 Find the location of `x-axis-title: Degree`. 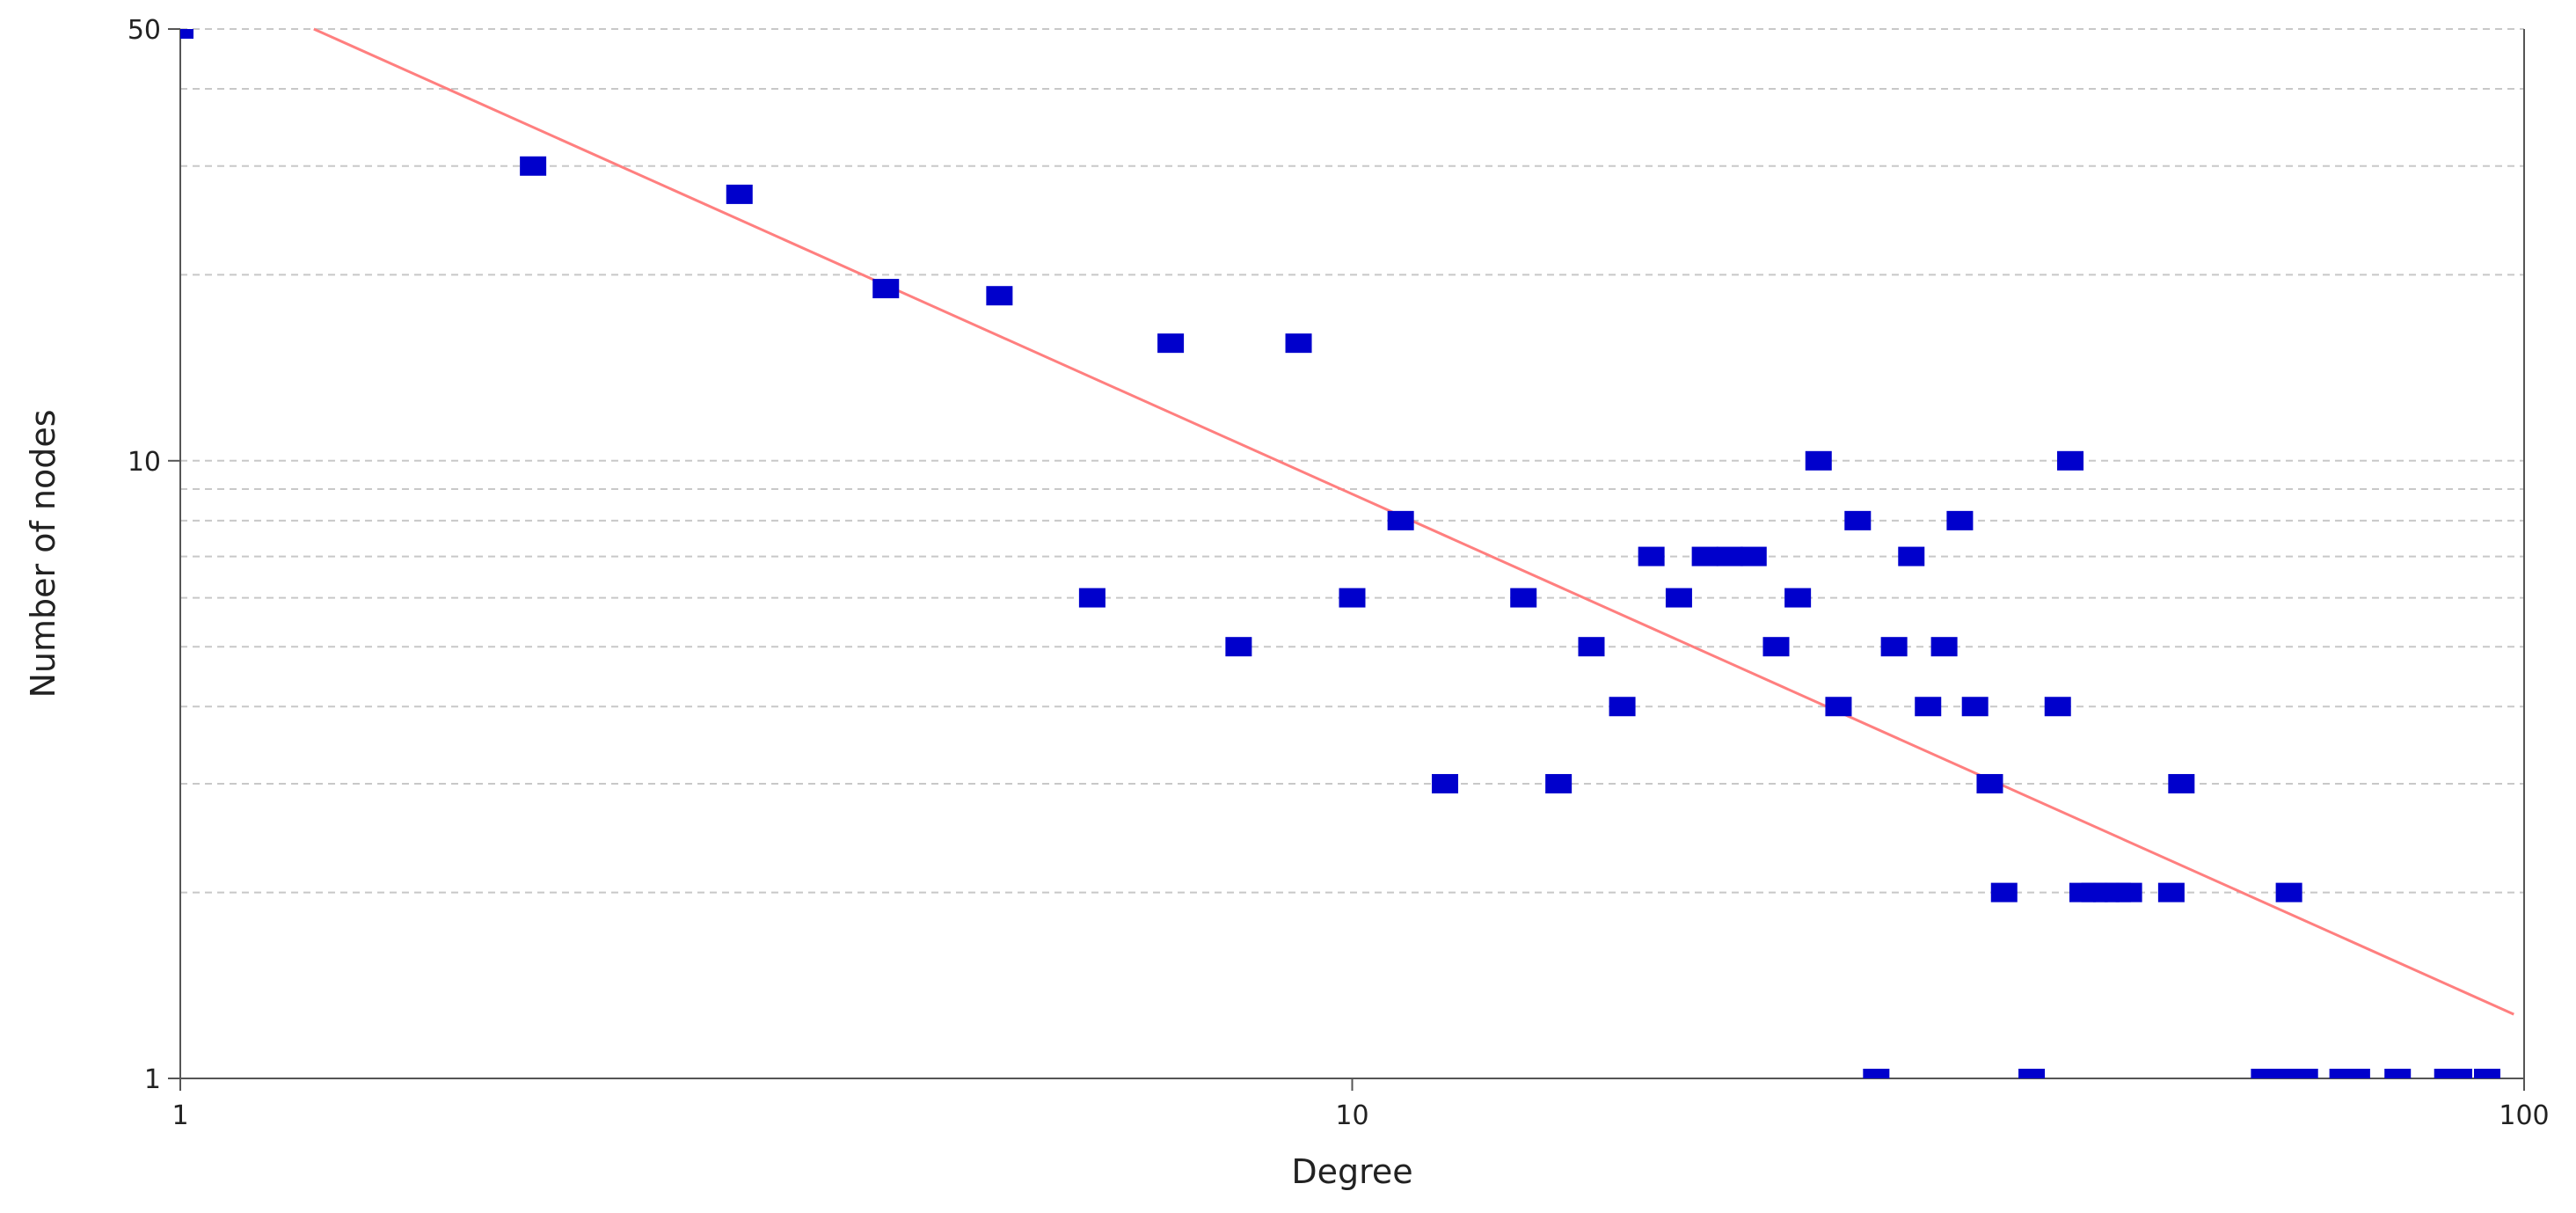

x-axis-title: Degree is located at coordinates (1351, 1171).